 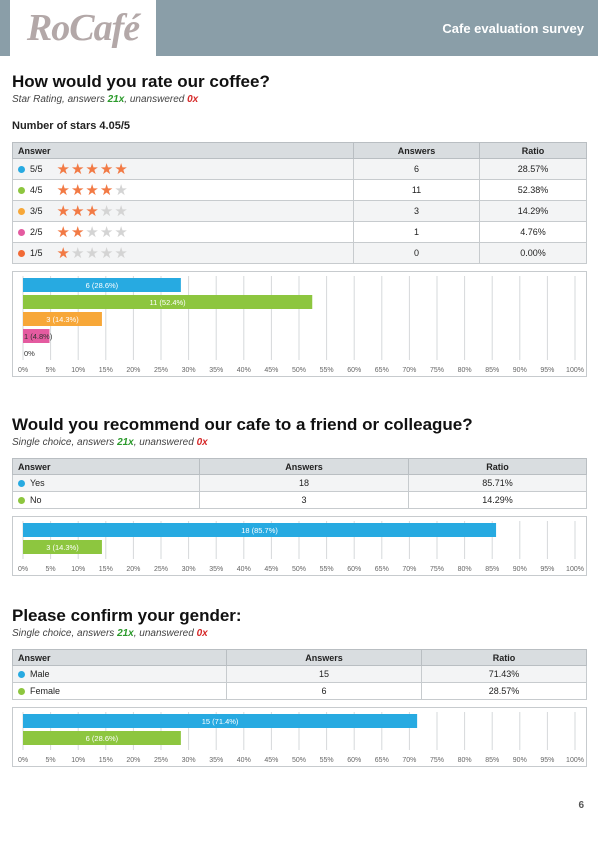 I want to click on answers-cell: 1, so click(x=416, y=232).